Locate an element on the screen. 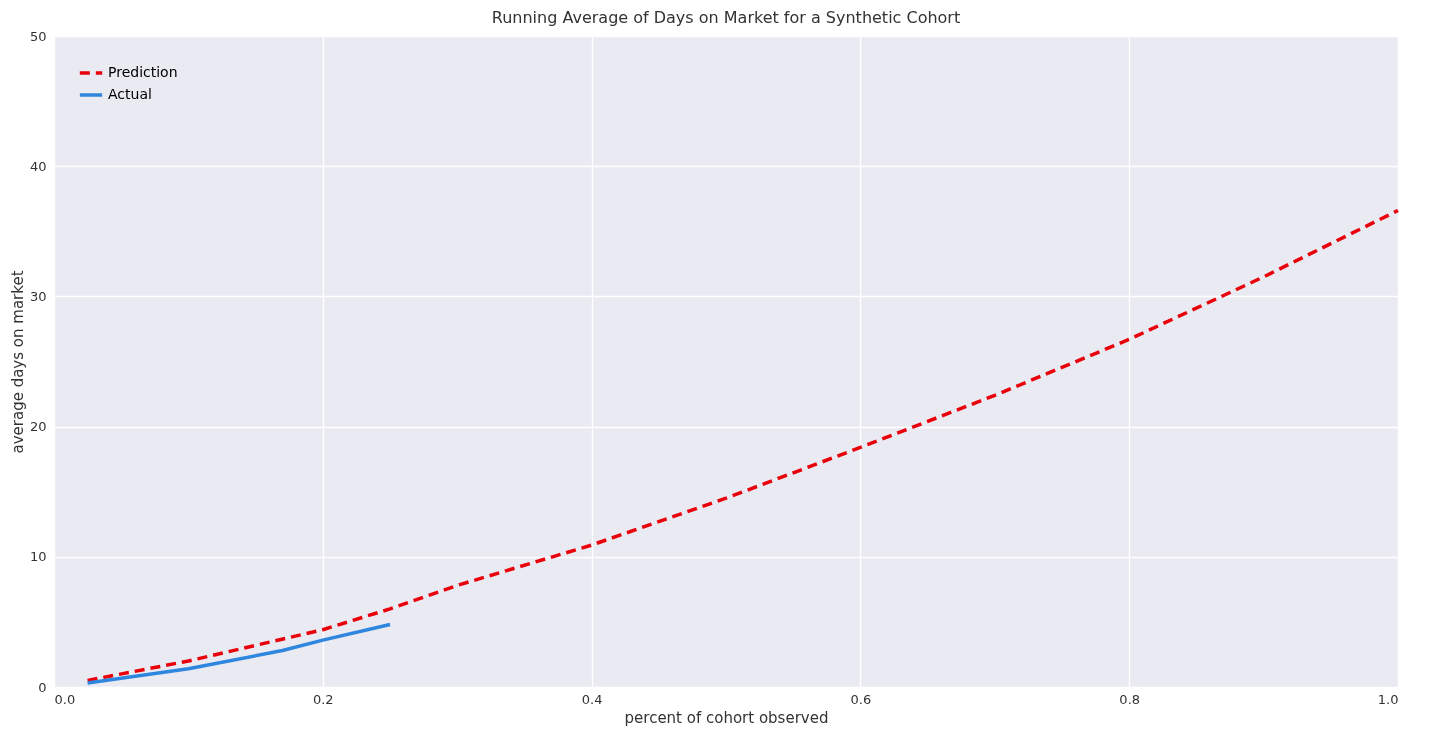 This screenshot has height=755, width=1435. y-axis-title: average days on market is located at coordinates (17, 362).